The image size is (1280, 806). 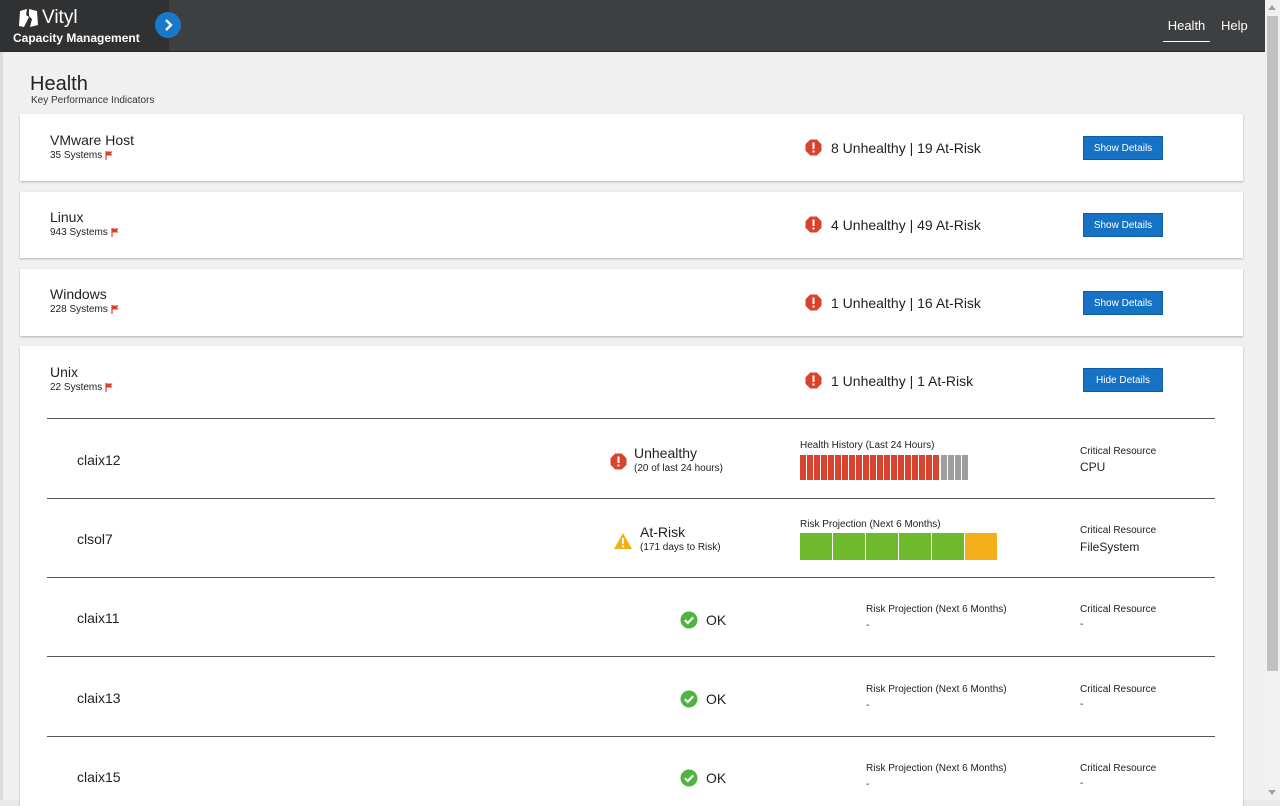 What do you see at coordinates (867, 445) in the screenshot?
I see `health-history-label: Health History (Last 24 Hours)` at bounding box center [867, 445].